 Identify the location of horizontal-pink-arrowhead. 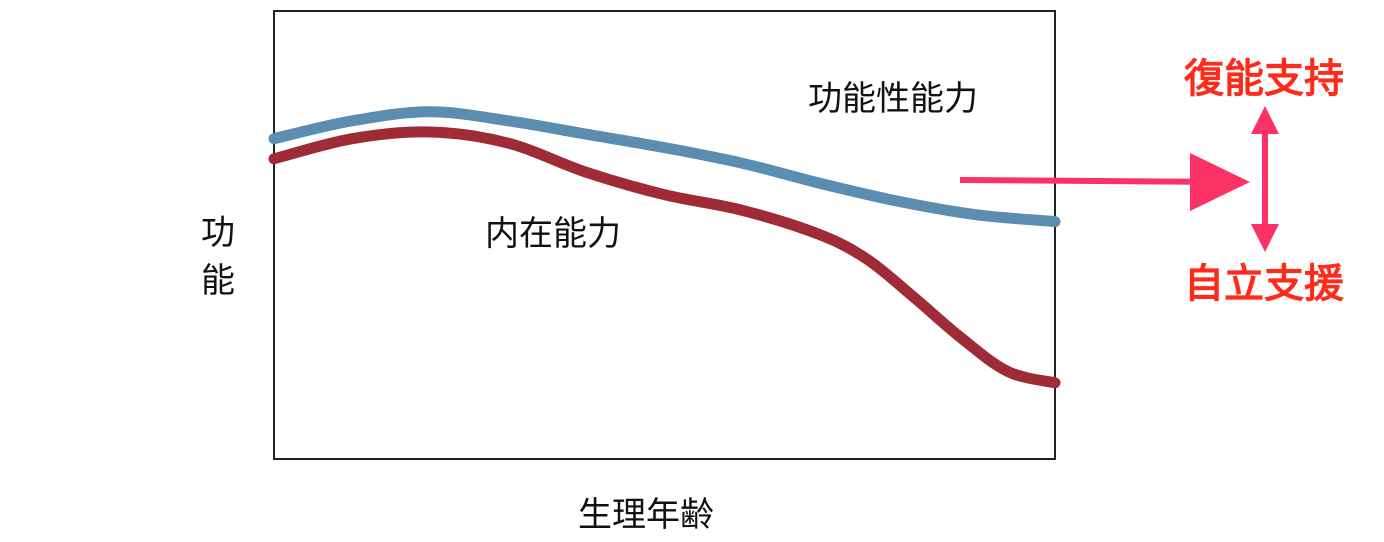
(1220, 182).